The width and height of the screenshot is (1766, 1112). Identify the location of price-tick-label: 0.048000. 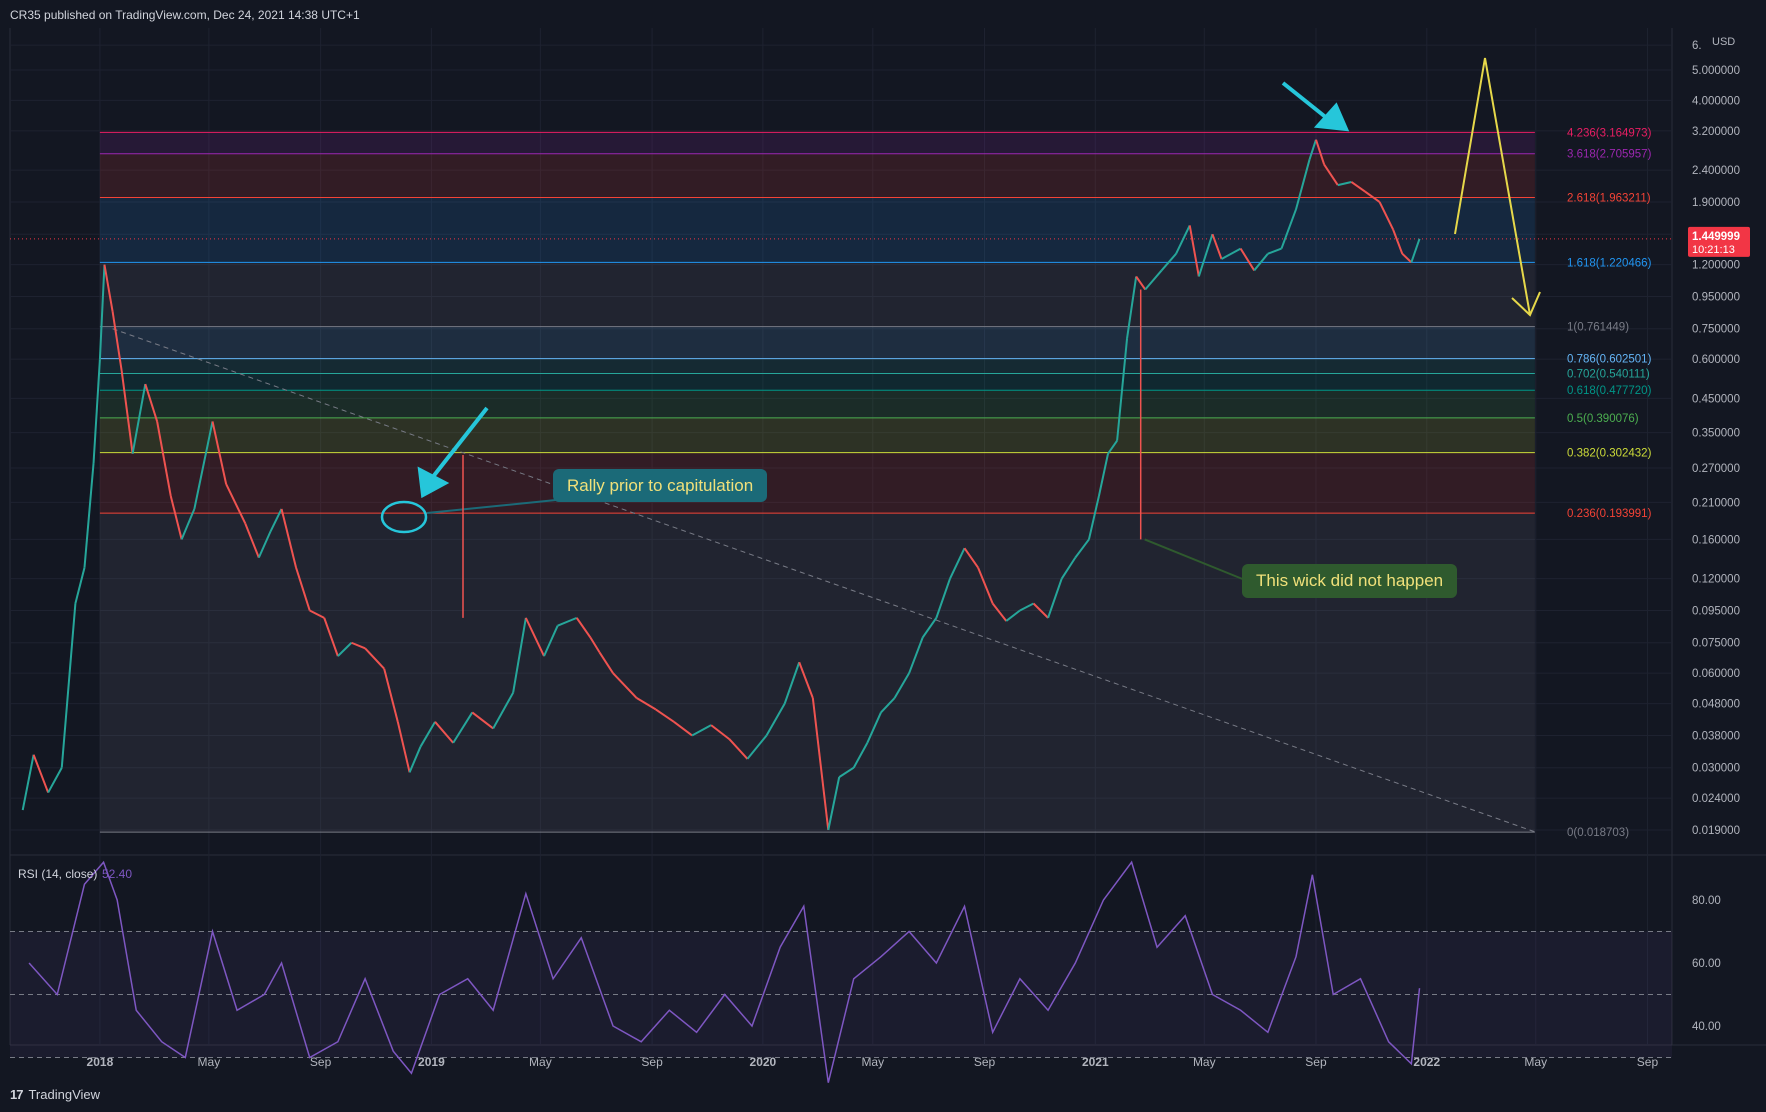
(1716, 705).